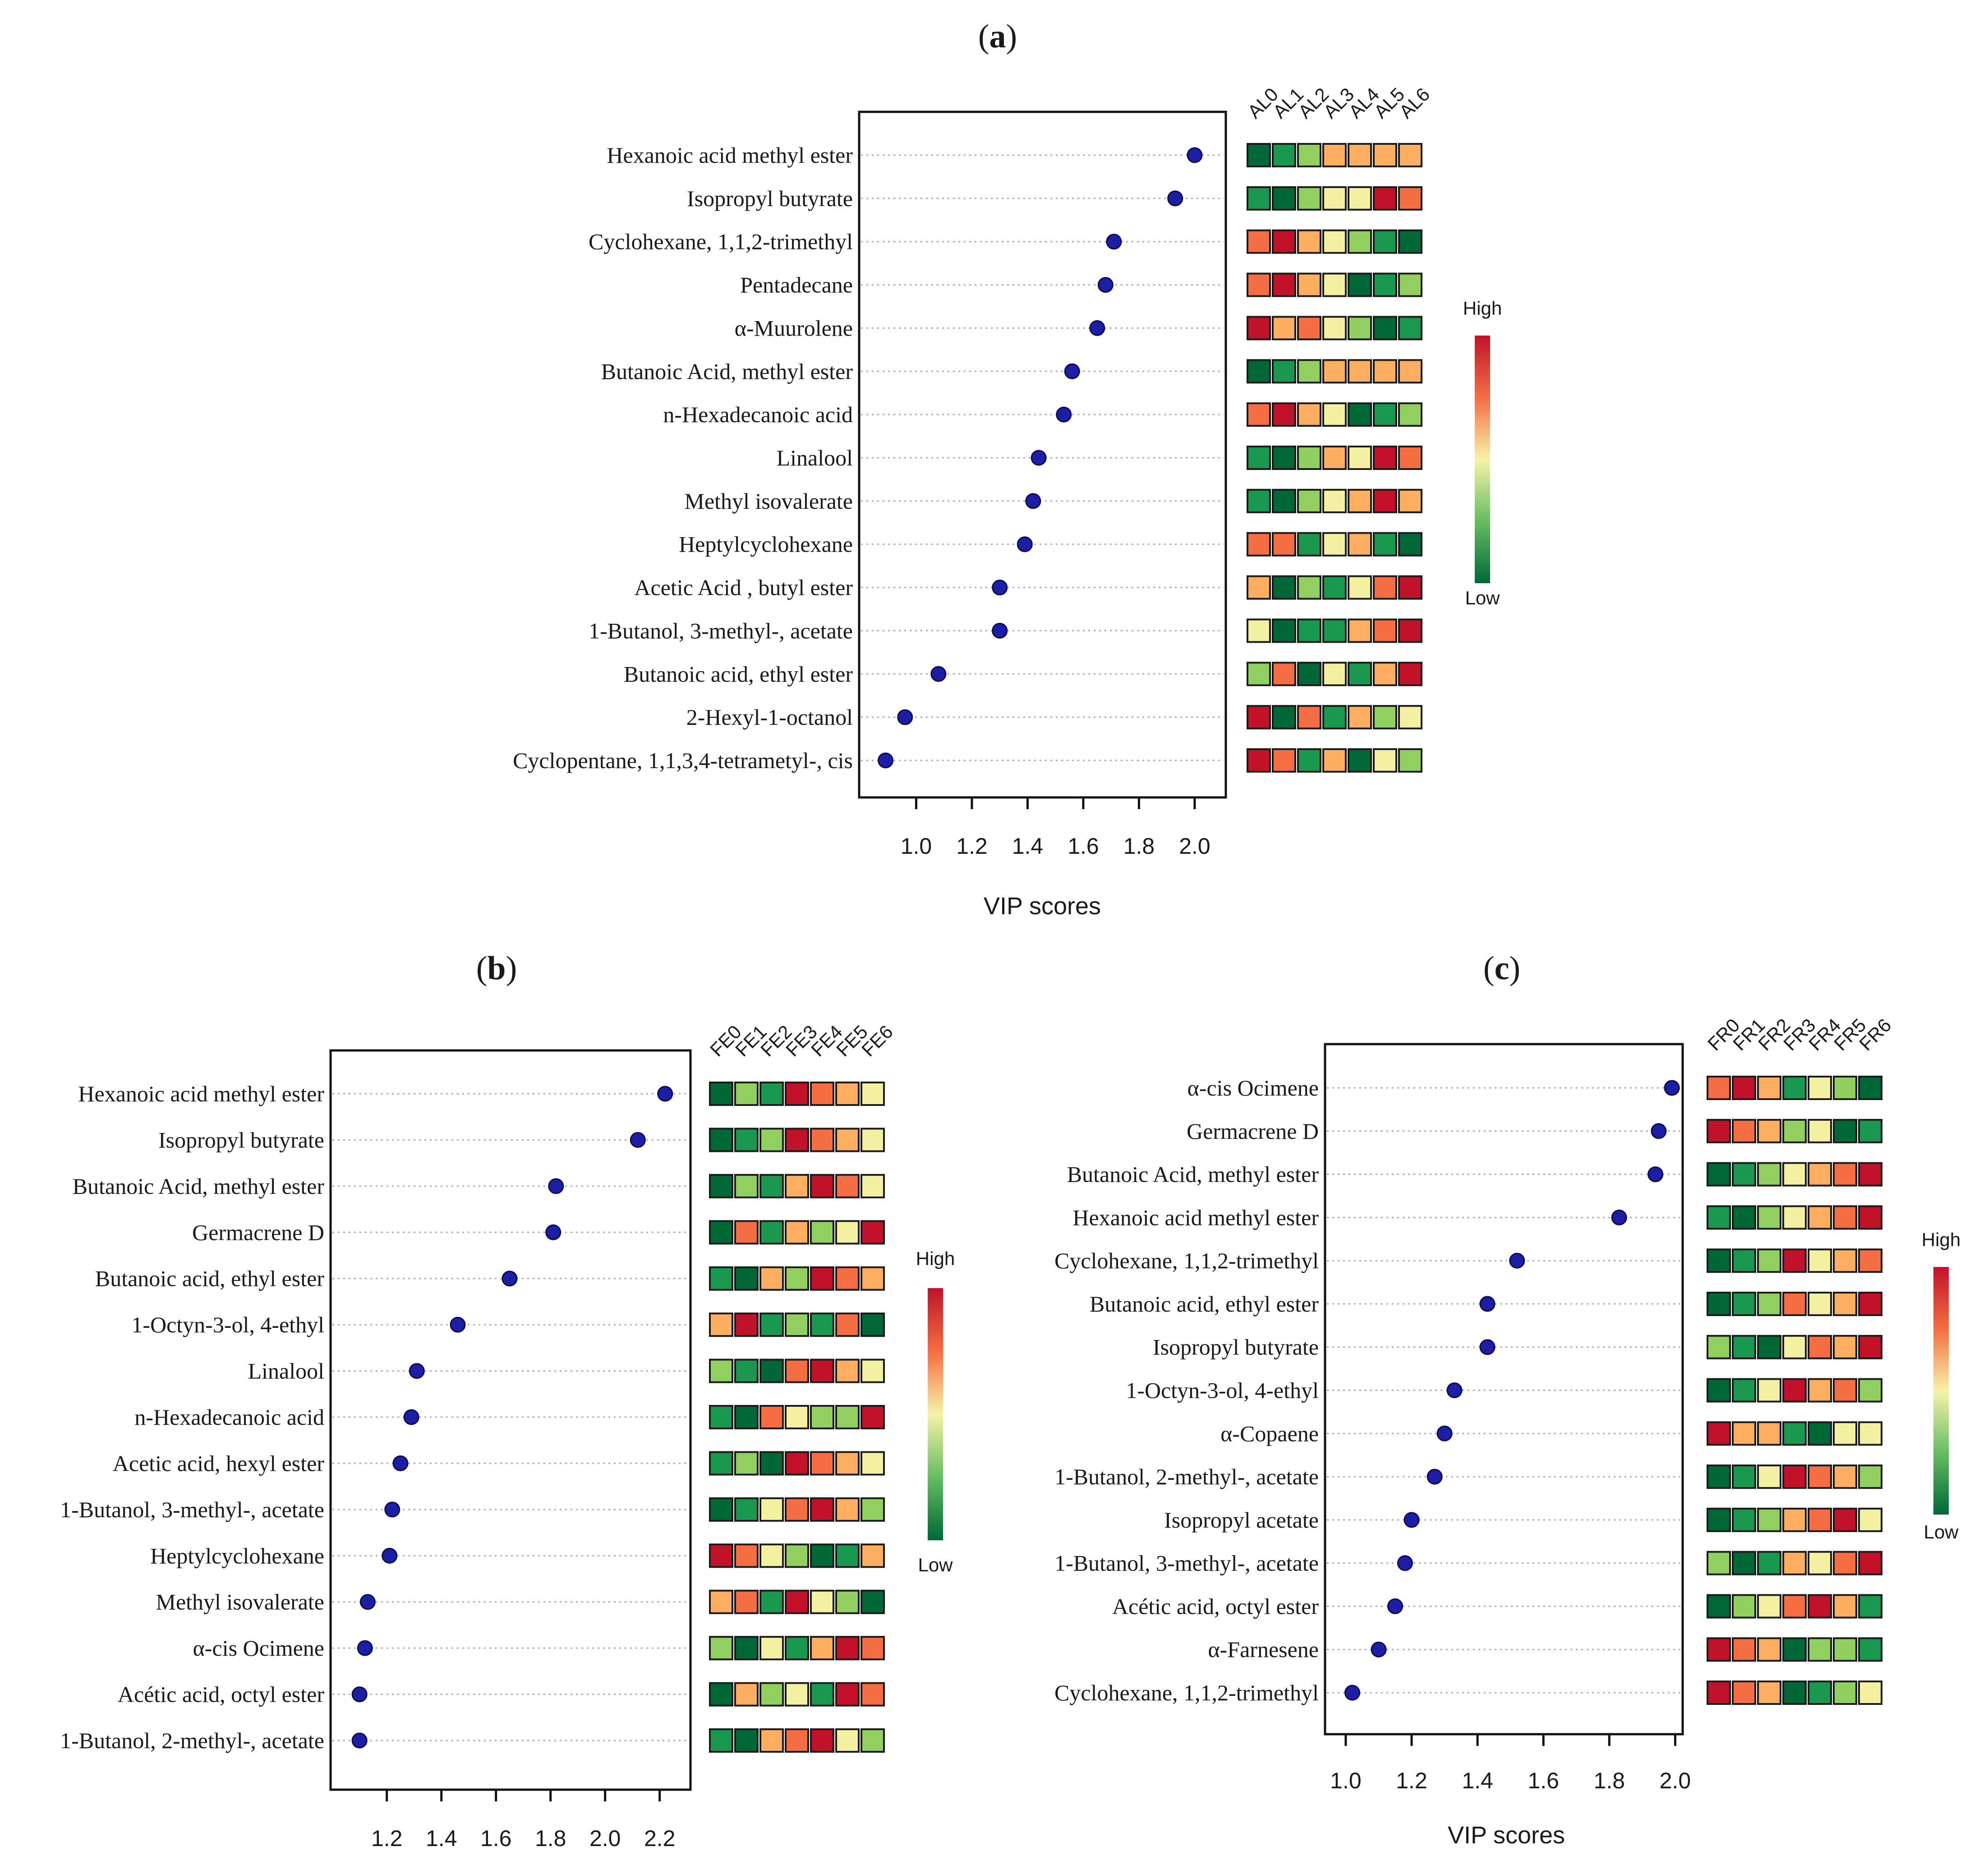 The height and width of the screenshot is (1865, 1988). Describe the element at coordinates (998, 36) in the screenshot. I see `panel-letter: a` at that location.